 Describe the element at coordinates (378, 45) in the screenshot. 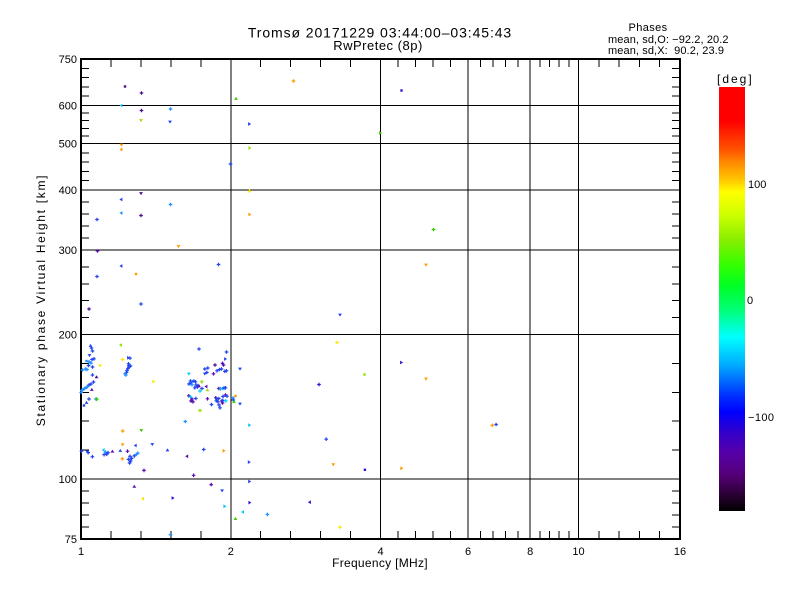

I see `svg-text: RwPretec (8p)` at that location.